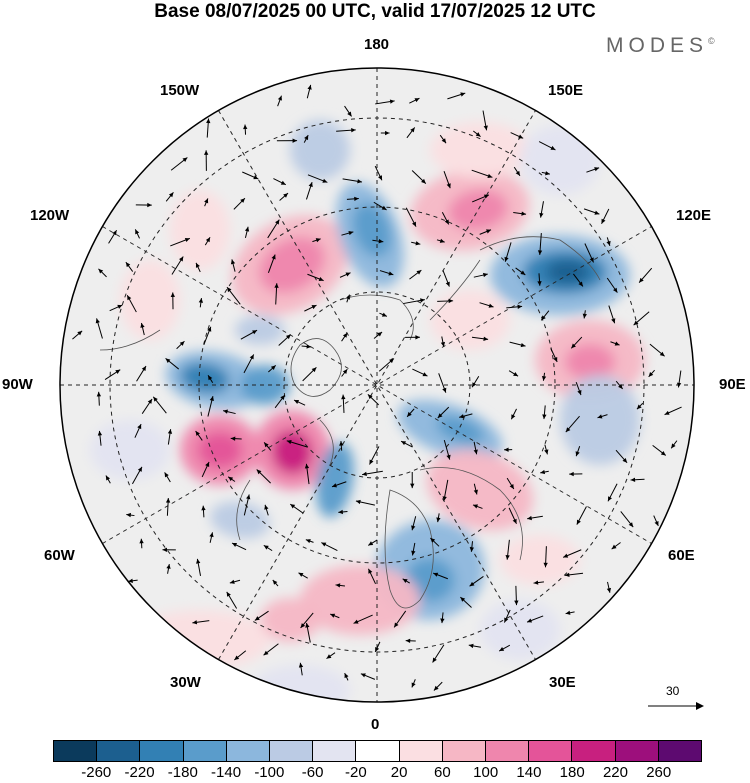 The width and height of the screenshot is (750, 783). Describe the element at coordinates (139, 772) in the screenshot. I see `colorbar-tick-label: -220` at that location.